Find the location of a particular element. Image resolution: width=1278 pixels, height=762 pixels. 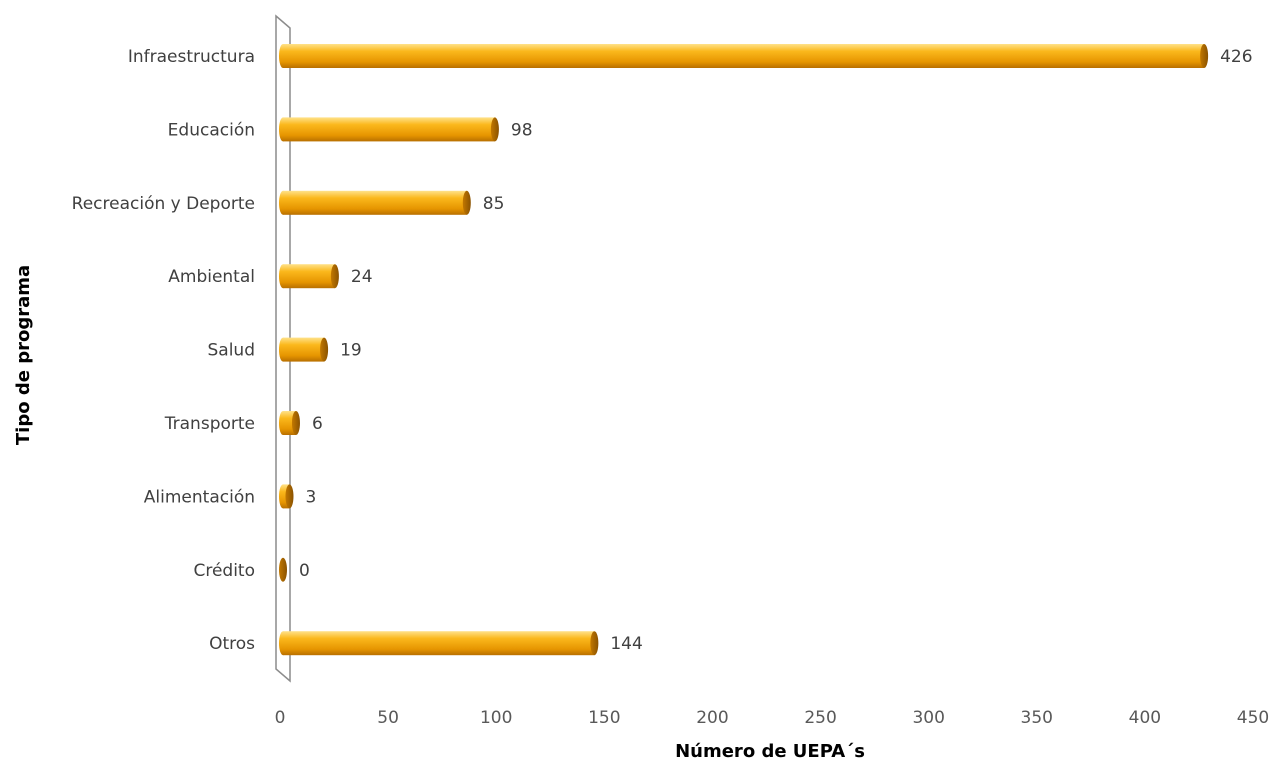

x-tick-label: 350 is located at coordinates (1037, 718).